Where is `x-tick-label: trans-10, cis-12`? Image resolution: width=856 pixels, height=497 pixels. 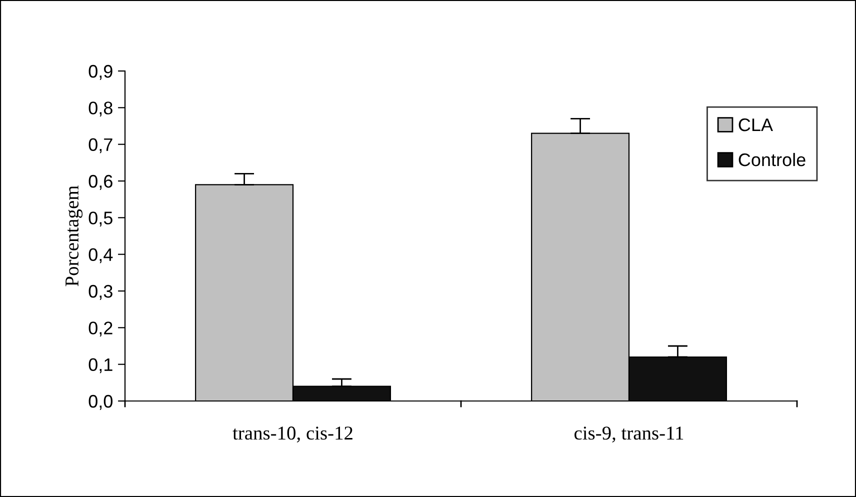 x-tick-label: trans-10, cis-12 is located at coordinates (292, 434).